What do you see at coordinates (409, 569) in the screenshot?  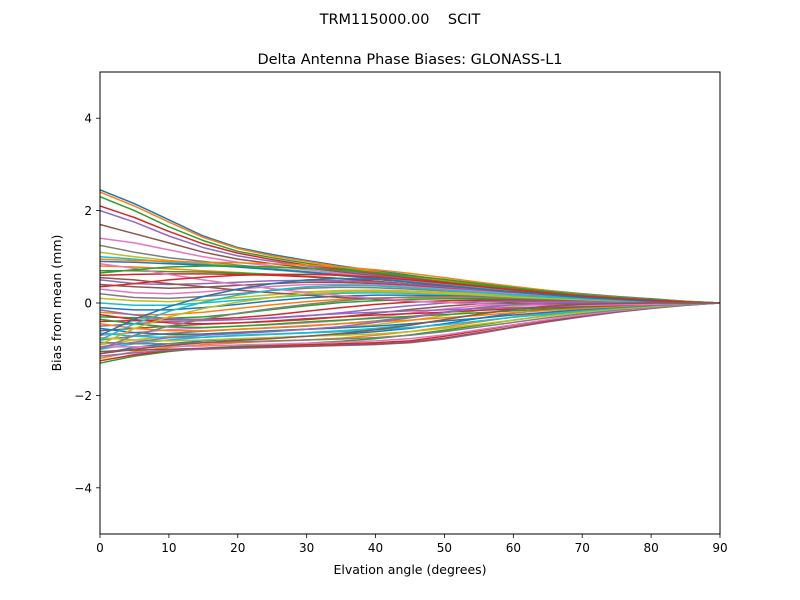 I see `x-axis-label: Elvation angle (degrees)` at bounding box center [409, 569].